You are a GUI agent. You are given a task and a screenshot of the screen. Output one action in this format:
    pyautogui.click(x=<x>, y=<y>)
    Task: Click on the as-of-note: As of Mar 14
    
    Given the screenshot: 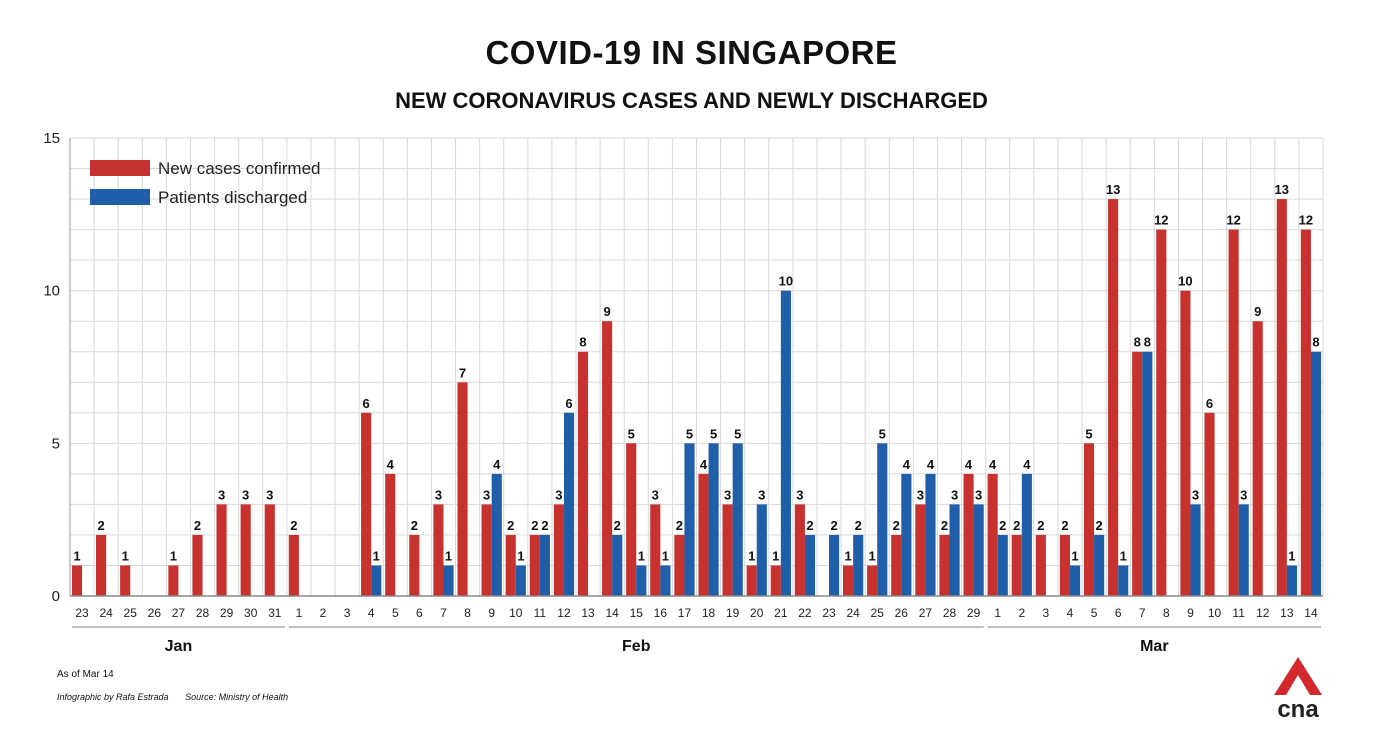 What is the action you would take?
    pyautogui.click(x=85, y=674)
    